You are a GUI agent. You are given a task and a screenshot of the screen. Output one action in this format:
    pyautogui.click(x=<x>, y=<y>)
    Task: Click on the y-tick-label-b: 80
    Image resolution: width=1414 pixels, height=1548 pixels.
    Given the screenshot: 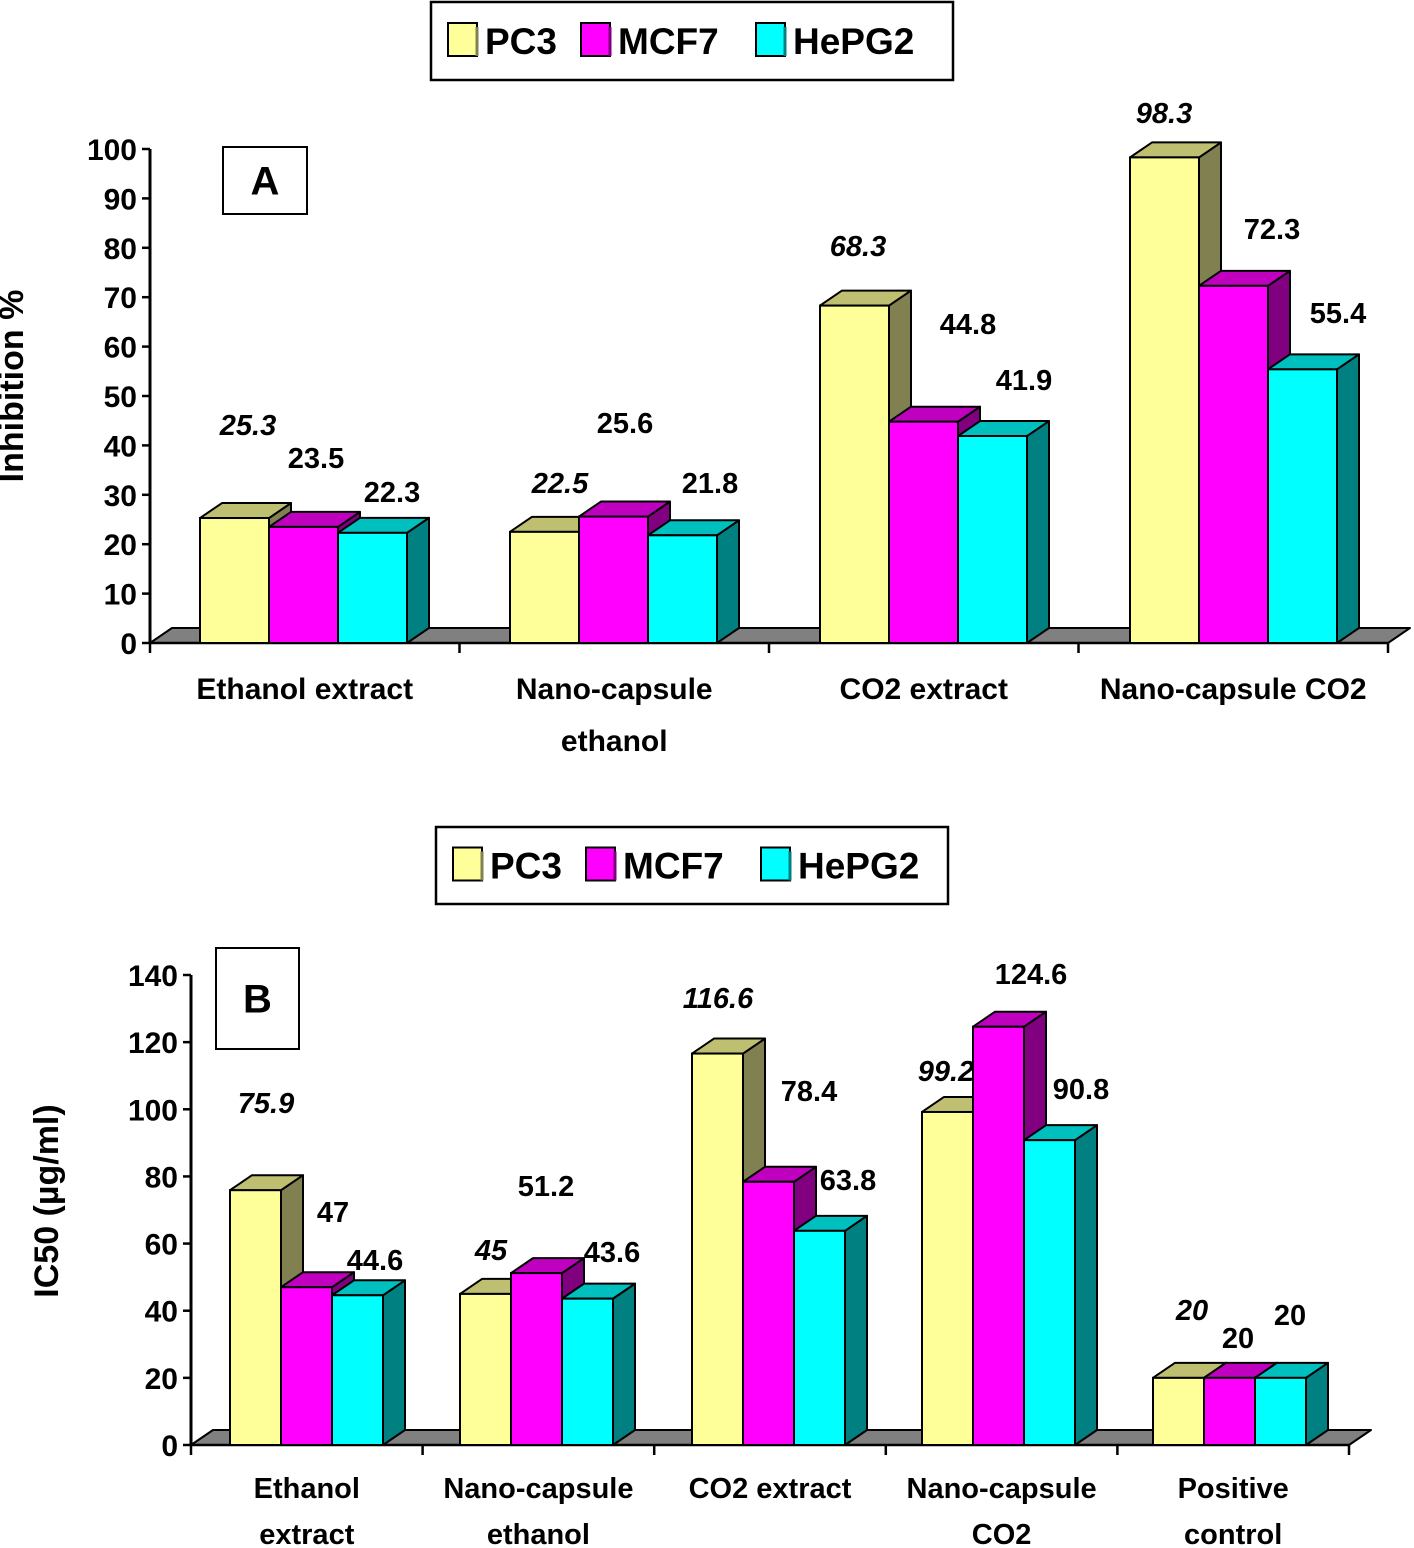 What is the action you would take?
    pyautogui.click(x=161, y=1177)
    